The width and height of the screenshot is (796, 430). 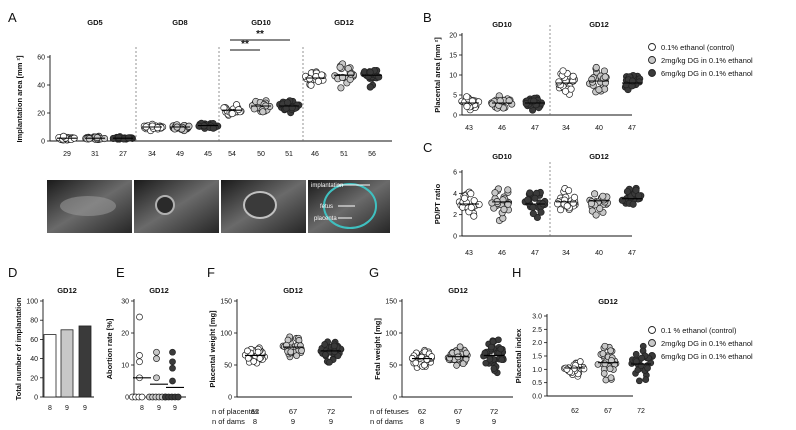 What do you see at coordinates (699, 330) in the screenshot?
I see `legend-bottom-label-control: 0.1 % ethanol (control)` at bounding box center [699, 330].